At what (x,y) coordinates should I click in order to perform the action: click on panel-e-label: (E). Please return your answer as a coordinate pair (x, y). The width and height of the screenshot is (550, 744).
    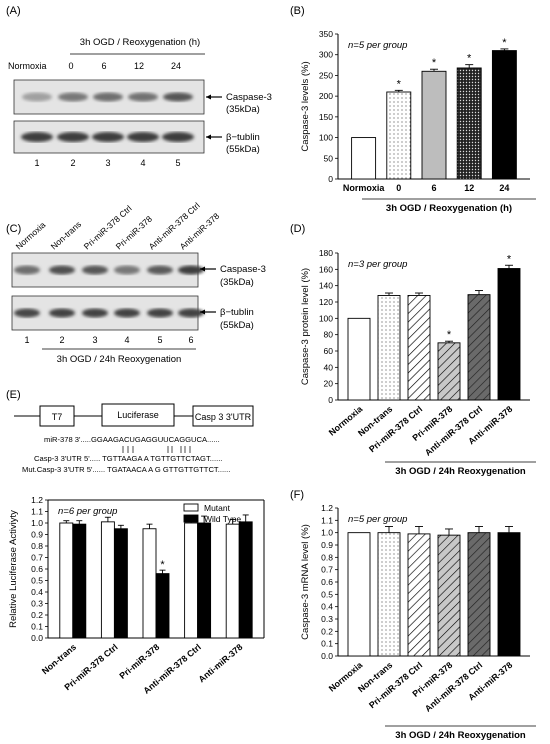
    Looking at the image, I should click on (13, 395).